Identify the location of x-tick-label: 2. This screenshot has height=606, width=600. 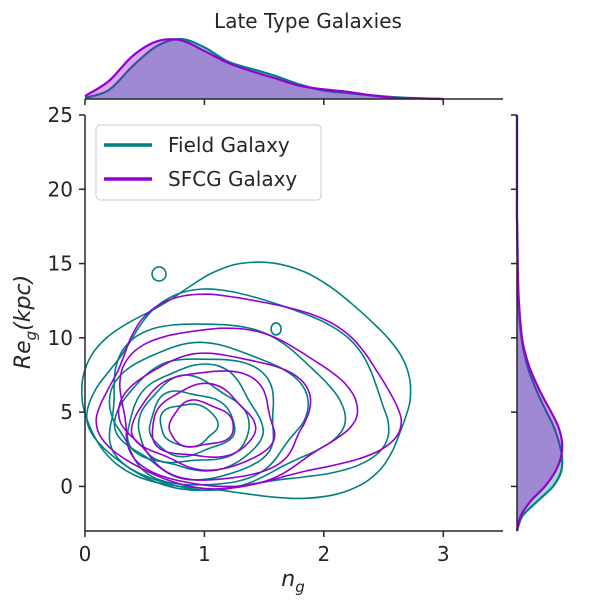
(323, 554).